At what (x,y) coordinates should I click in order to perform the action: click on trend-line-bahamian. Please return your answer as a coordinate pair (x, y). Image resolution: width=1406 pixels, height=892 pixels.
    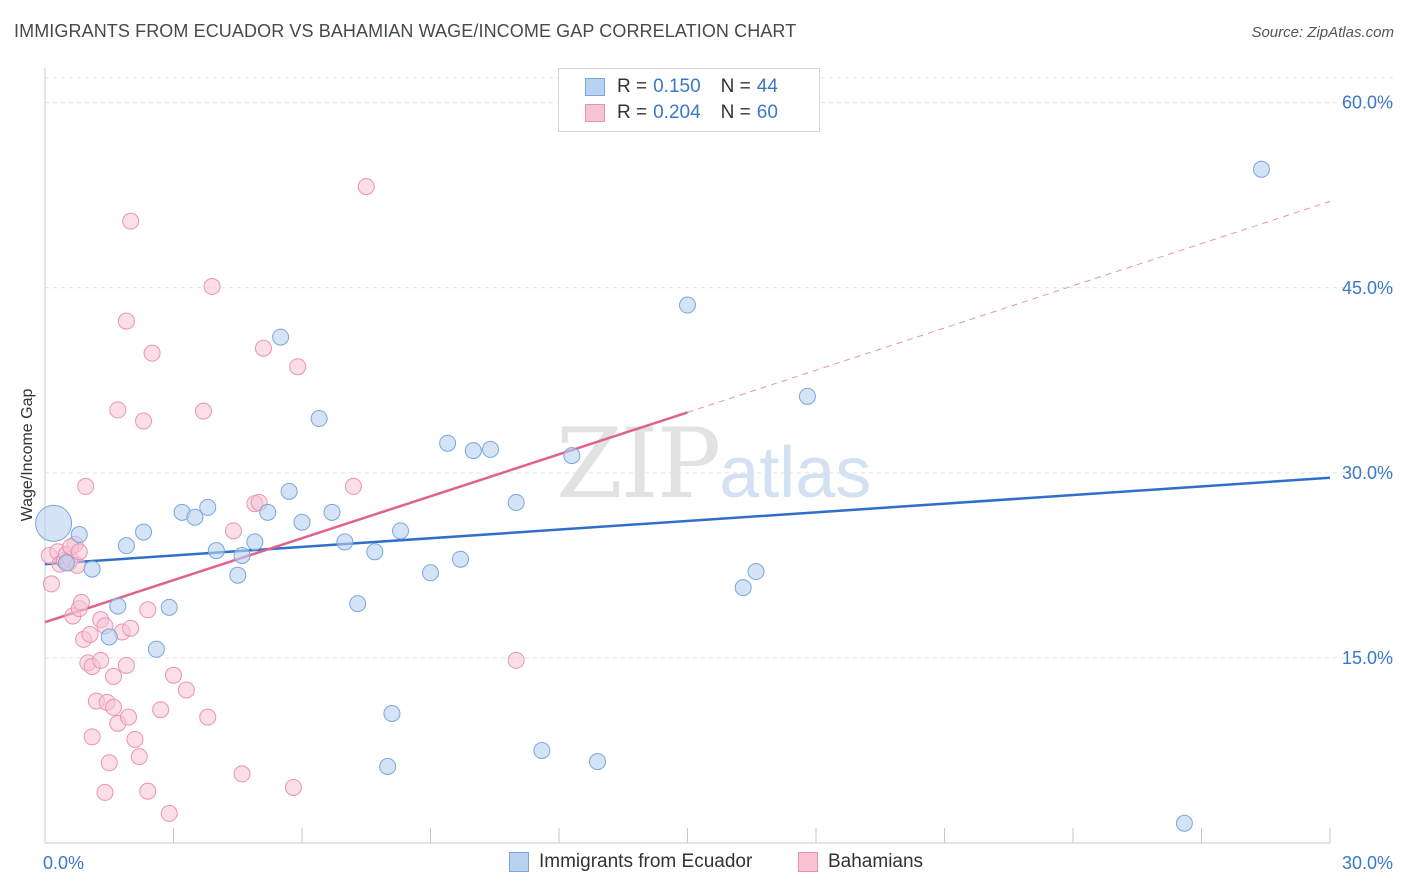
    Looking at the image, I should click on (366, 517).